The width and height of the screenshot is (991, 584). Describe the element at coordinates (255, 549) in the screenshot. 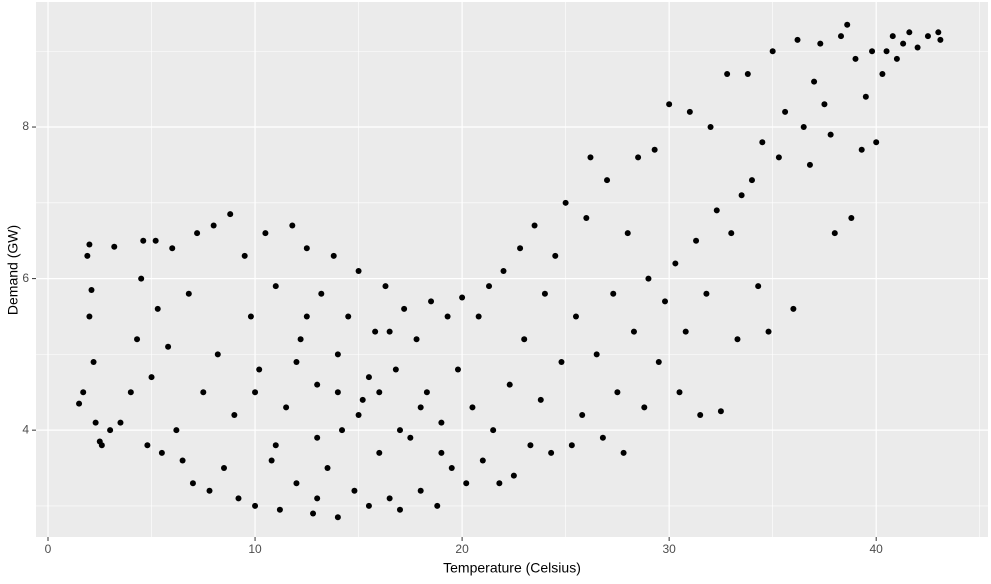

I see `x-tick-label: 10` at that location.